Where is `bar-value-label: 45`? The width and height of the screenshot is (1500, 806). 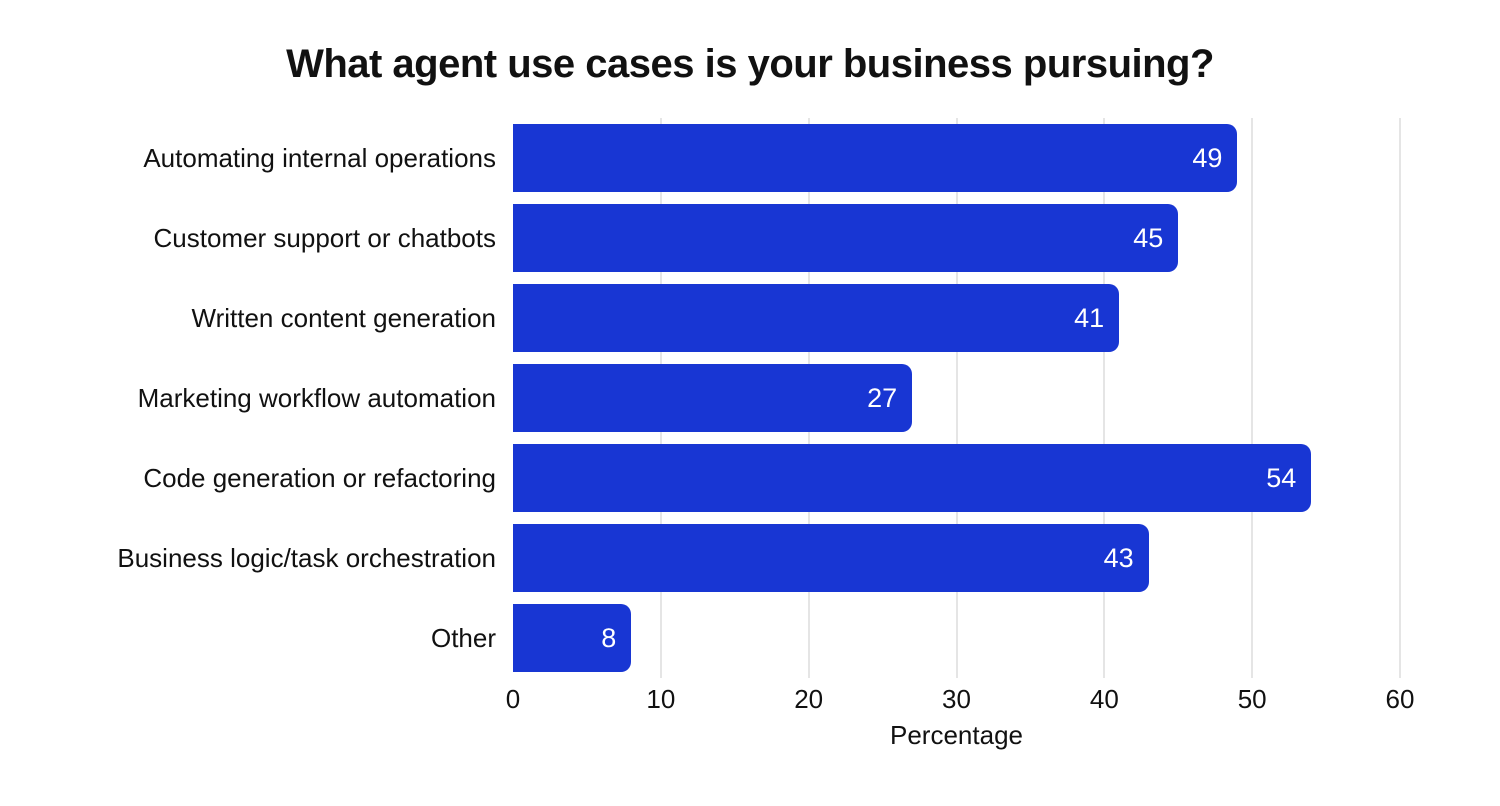
bar-value-label: 45 is located at coordinates (1148, 237).